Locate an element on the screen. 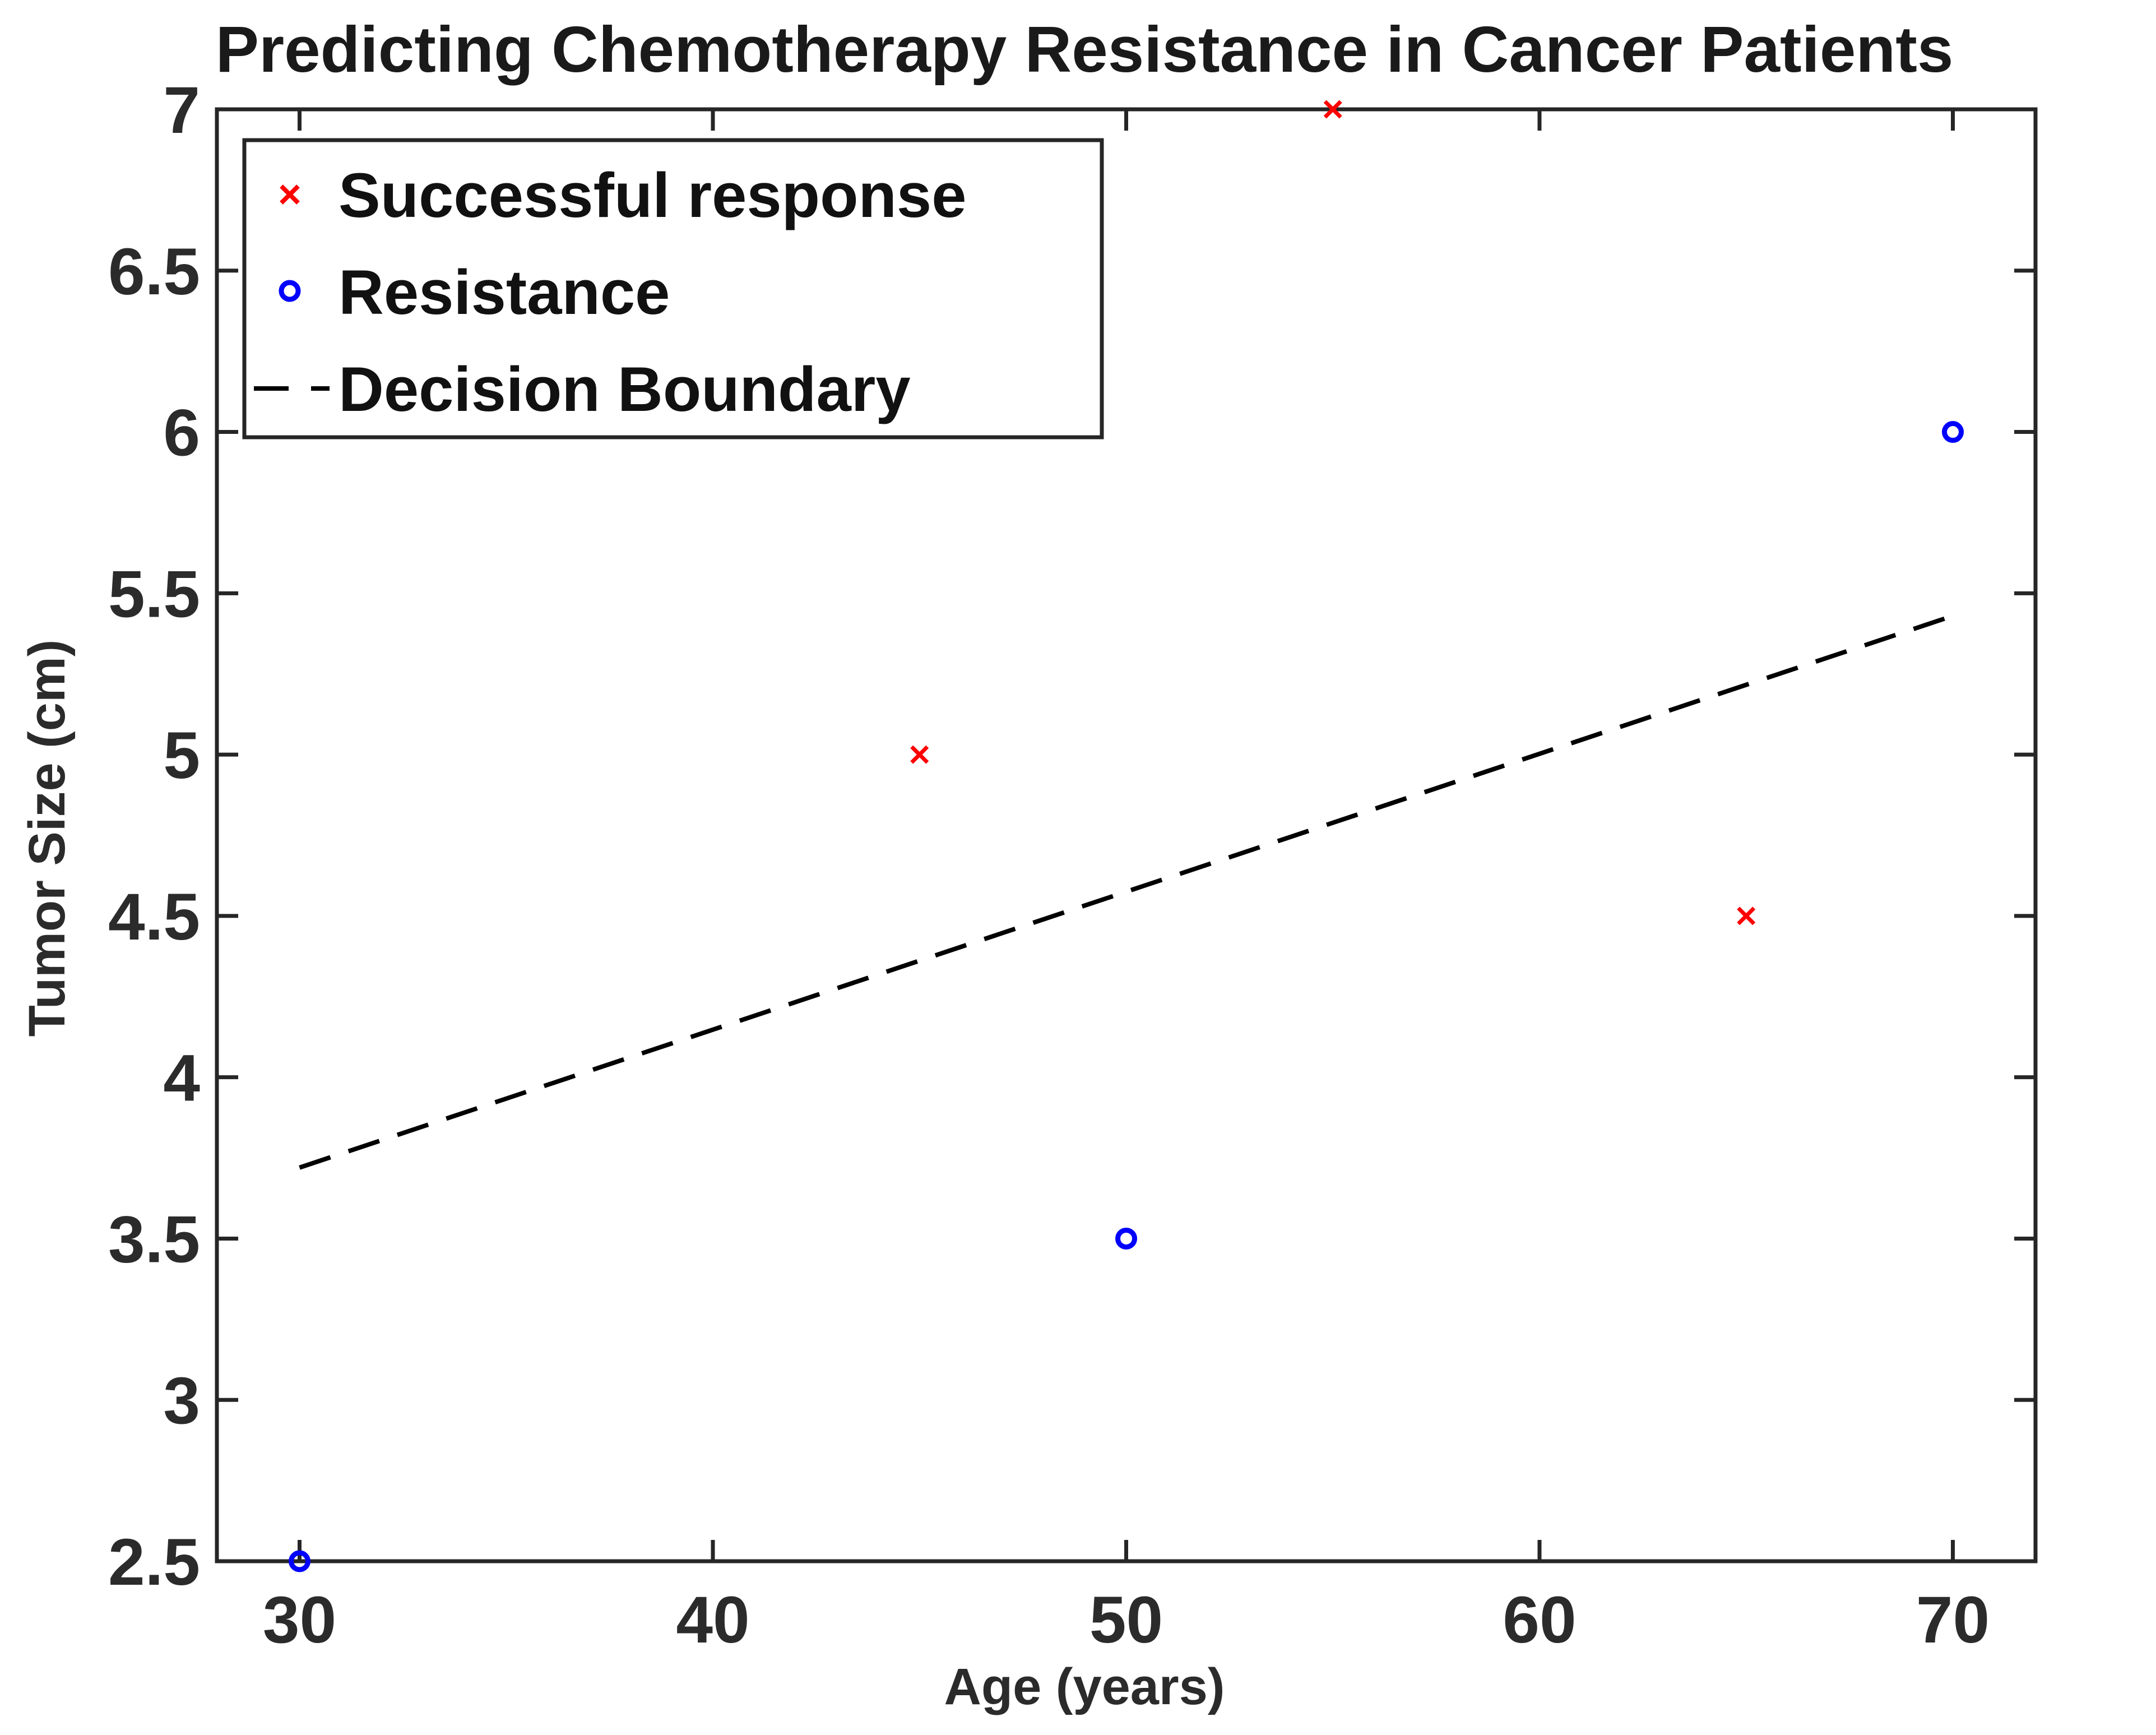  legend-box is located at coordinates (673, 288).